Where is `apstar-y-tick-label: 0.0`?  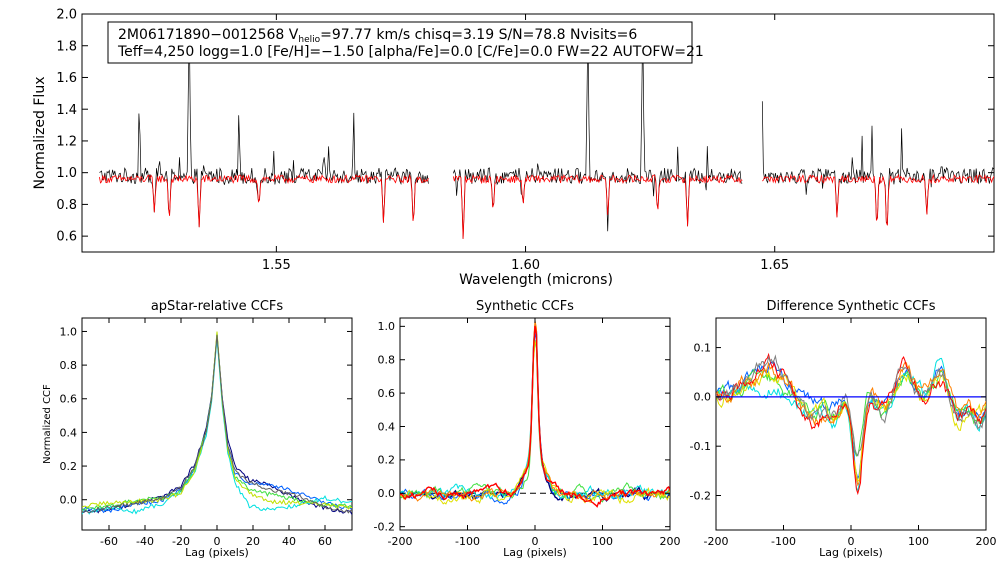
apstar-y-tick-label: 0.0 is located at coordinates (69, 500).